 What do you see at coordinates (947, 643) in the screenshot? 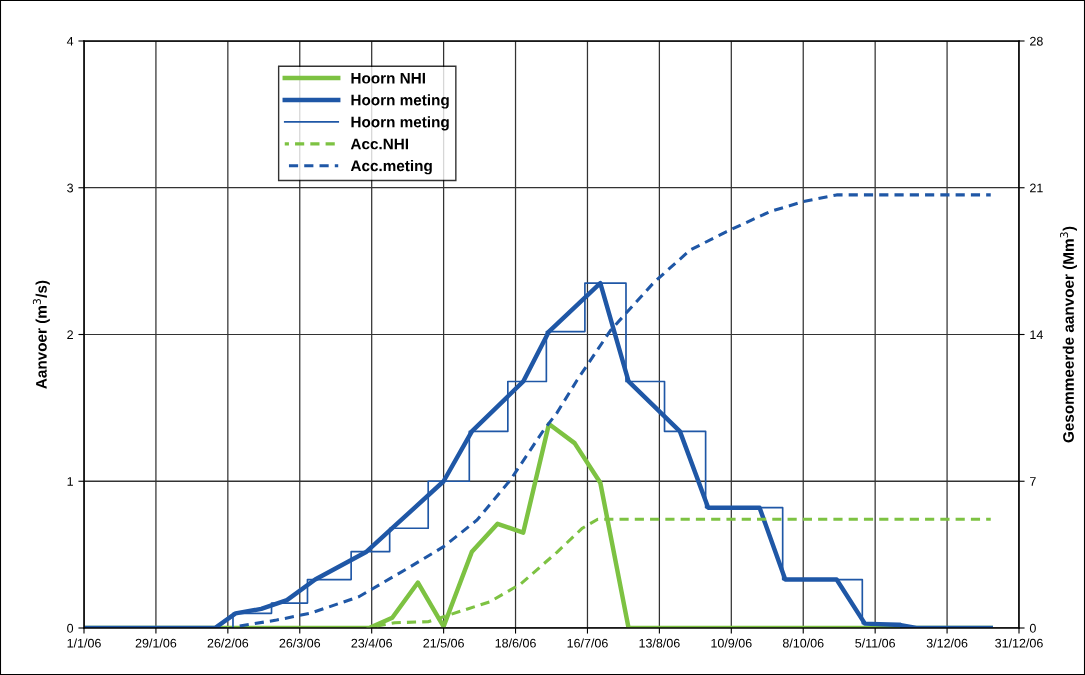
I see `x-tick-label: 3/12/06` at bounding box center [947, 643].